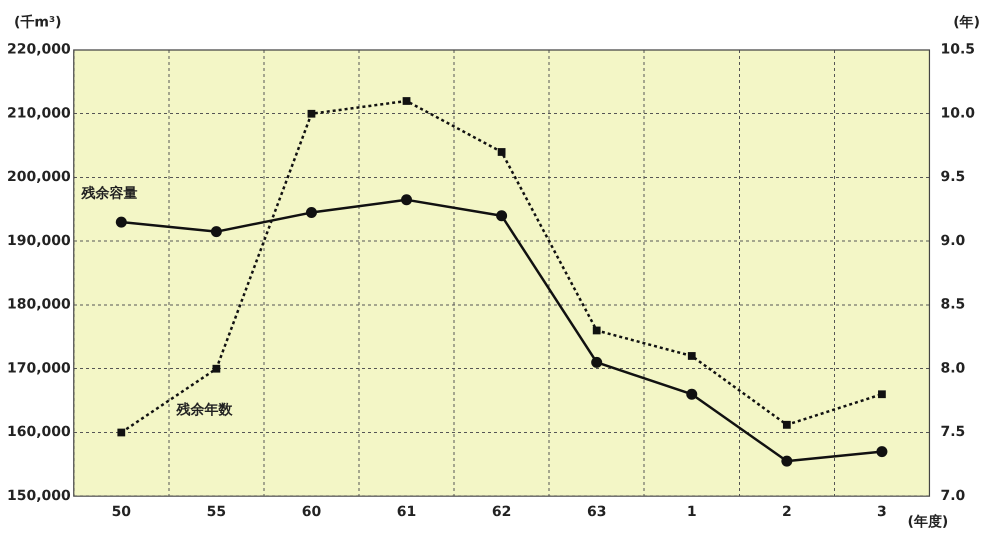 This screenshot has height=533, width=986. I want to click on x-tick-label: 61, so click(406, 512).